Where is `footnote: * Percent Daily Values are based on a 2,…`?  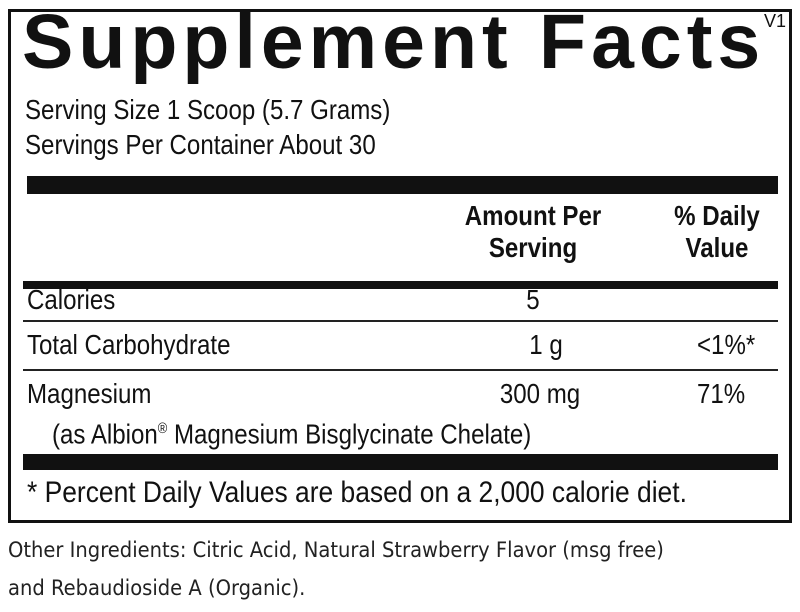
footnote: * Percent Daily Values are based on a 2,… is located at coordinates (357, 492).